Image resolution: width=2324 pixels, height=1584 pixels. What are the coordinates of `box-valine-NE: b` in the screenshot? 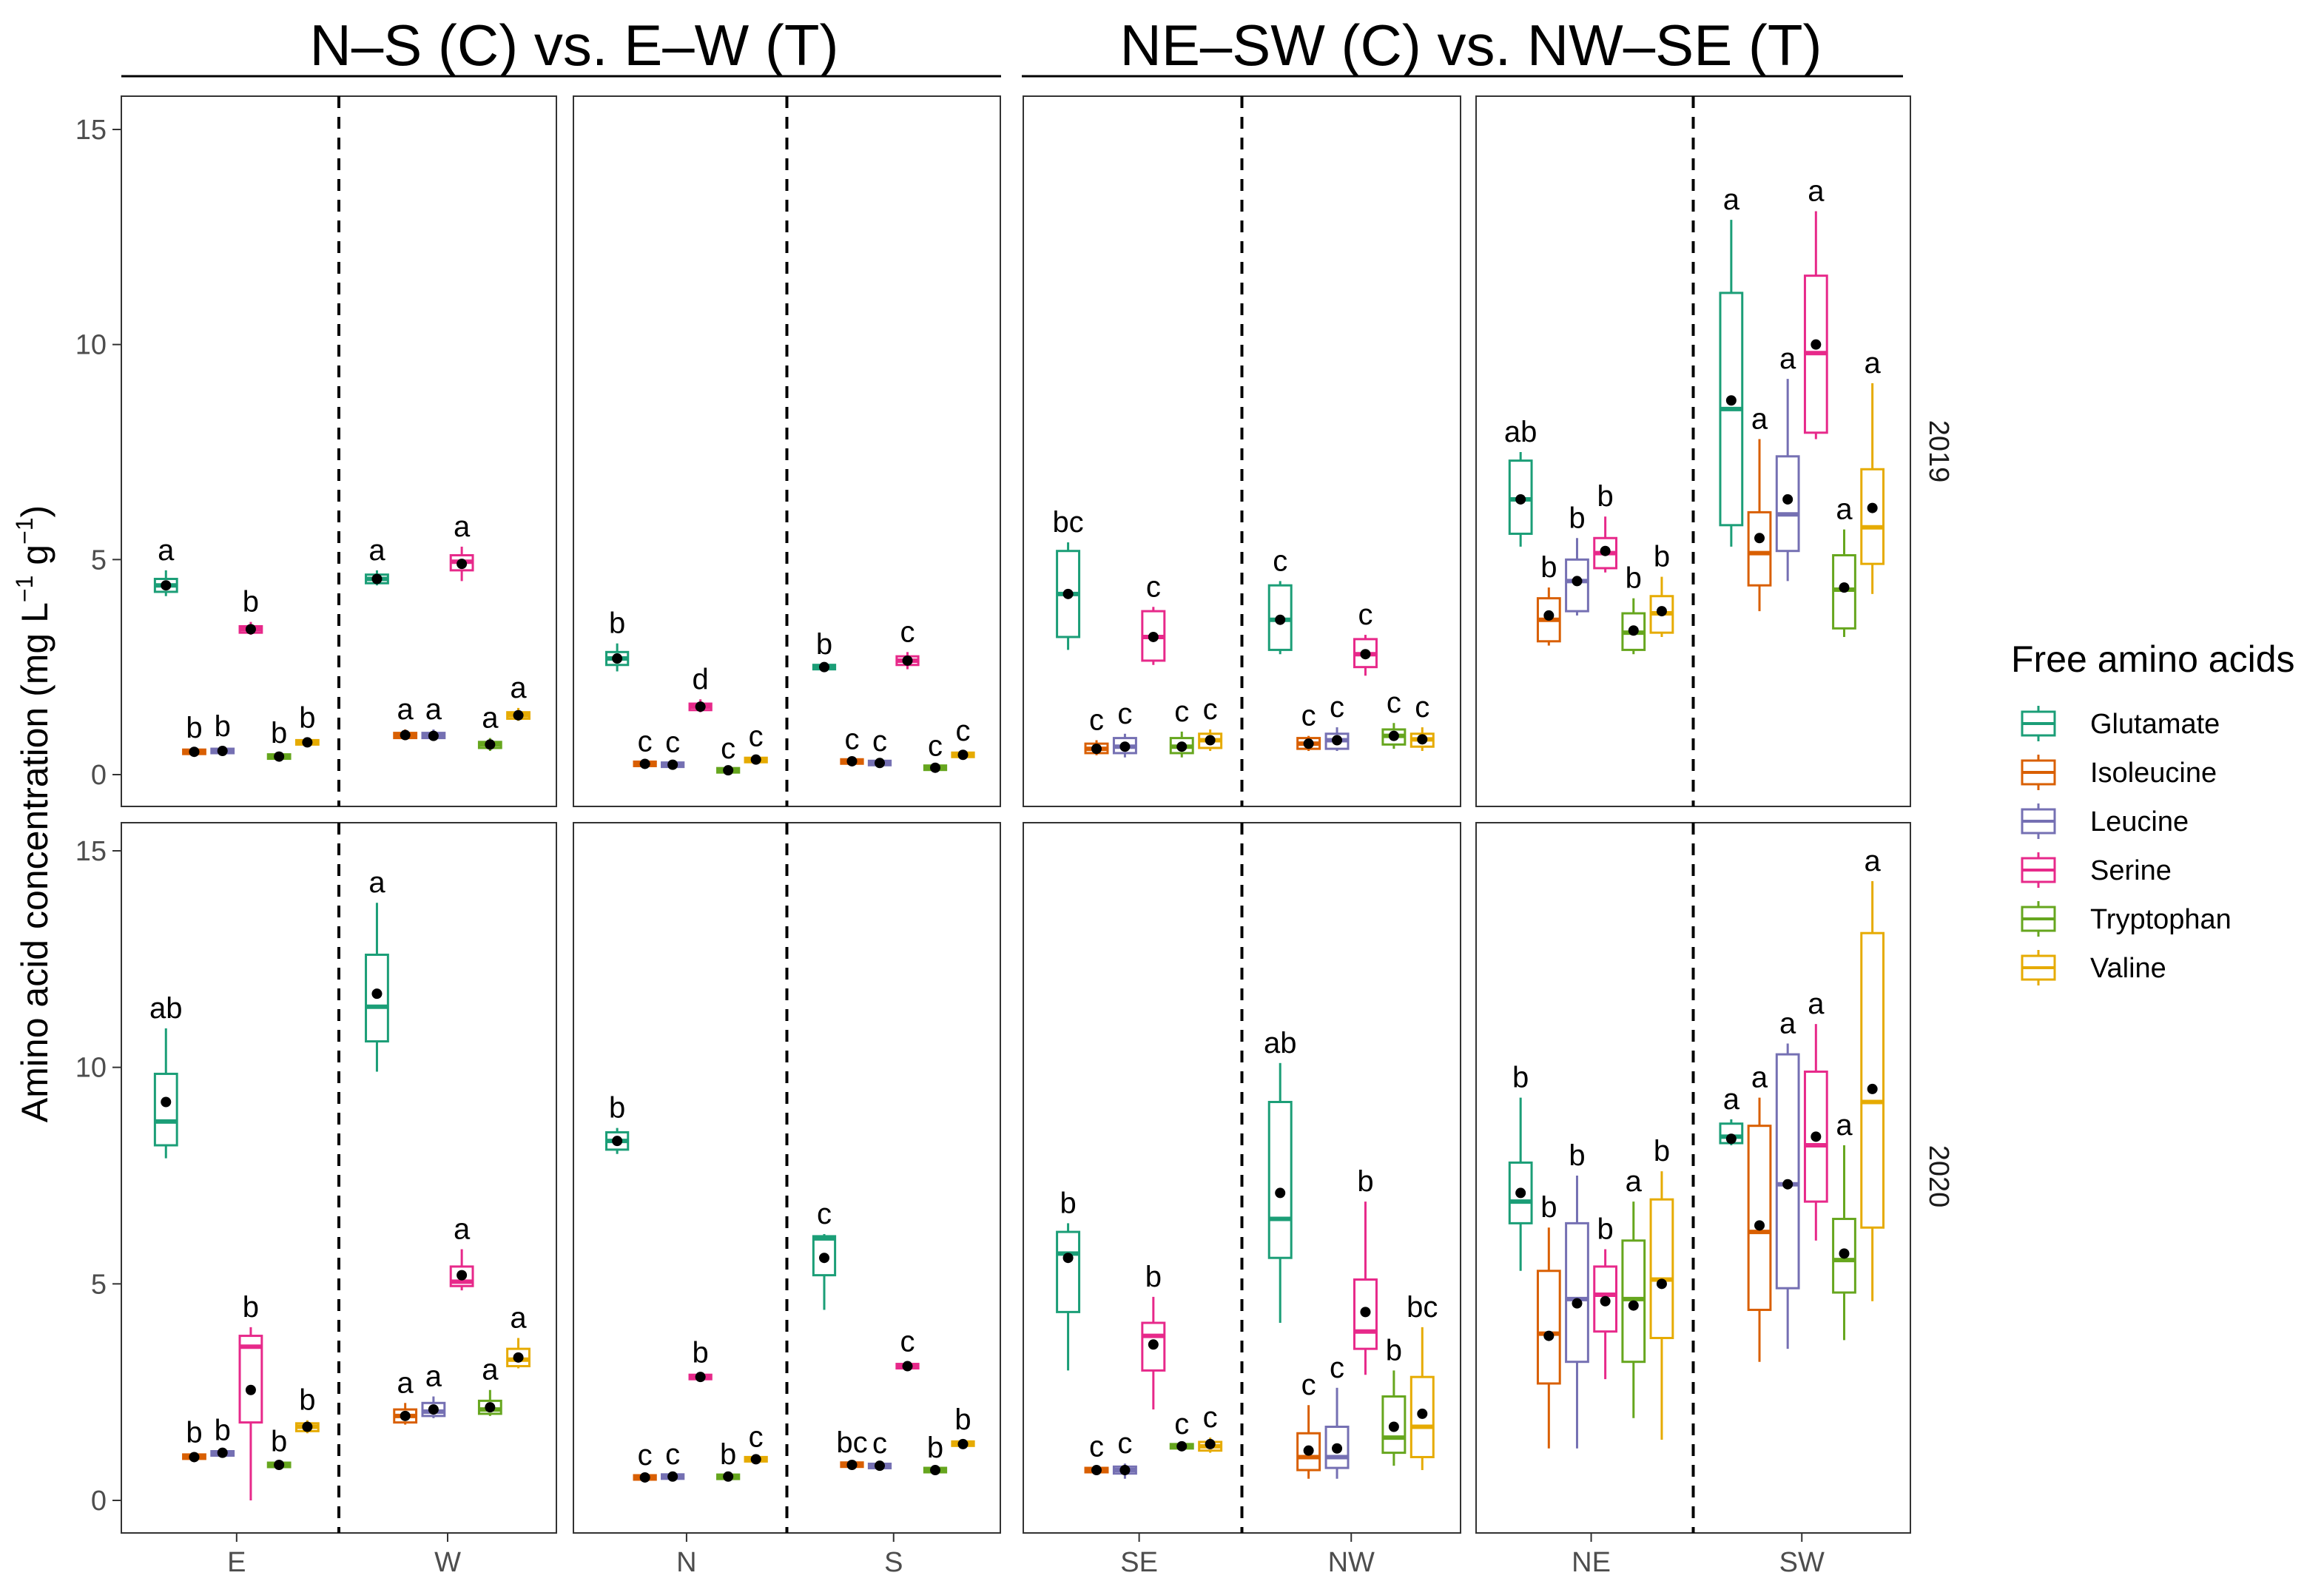 It's located at (1661, 1287).